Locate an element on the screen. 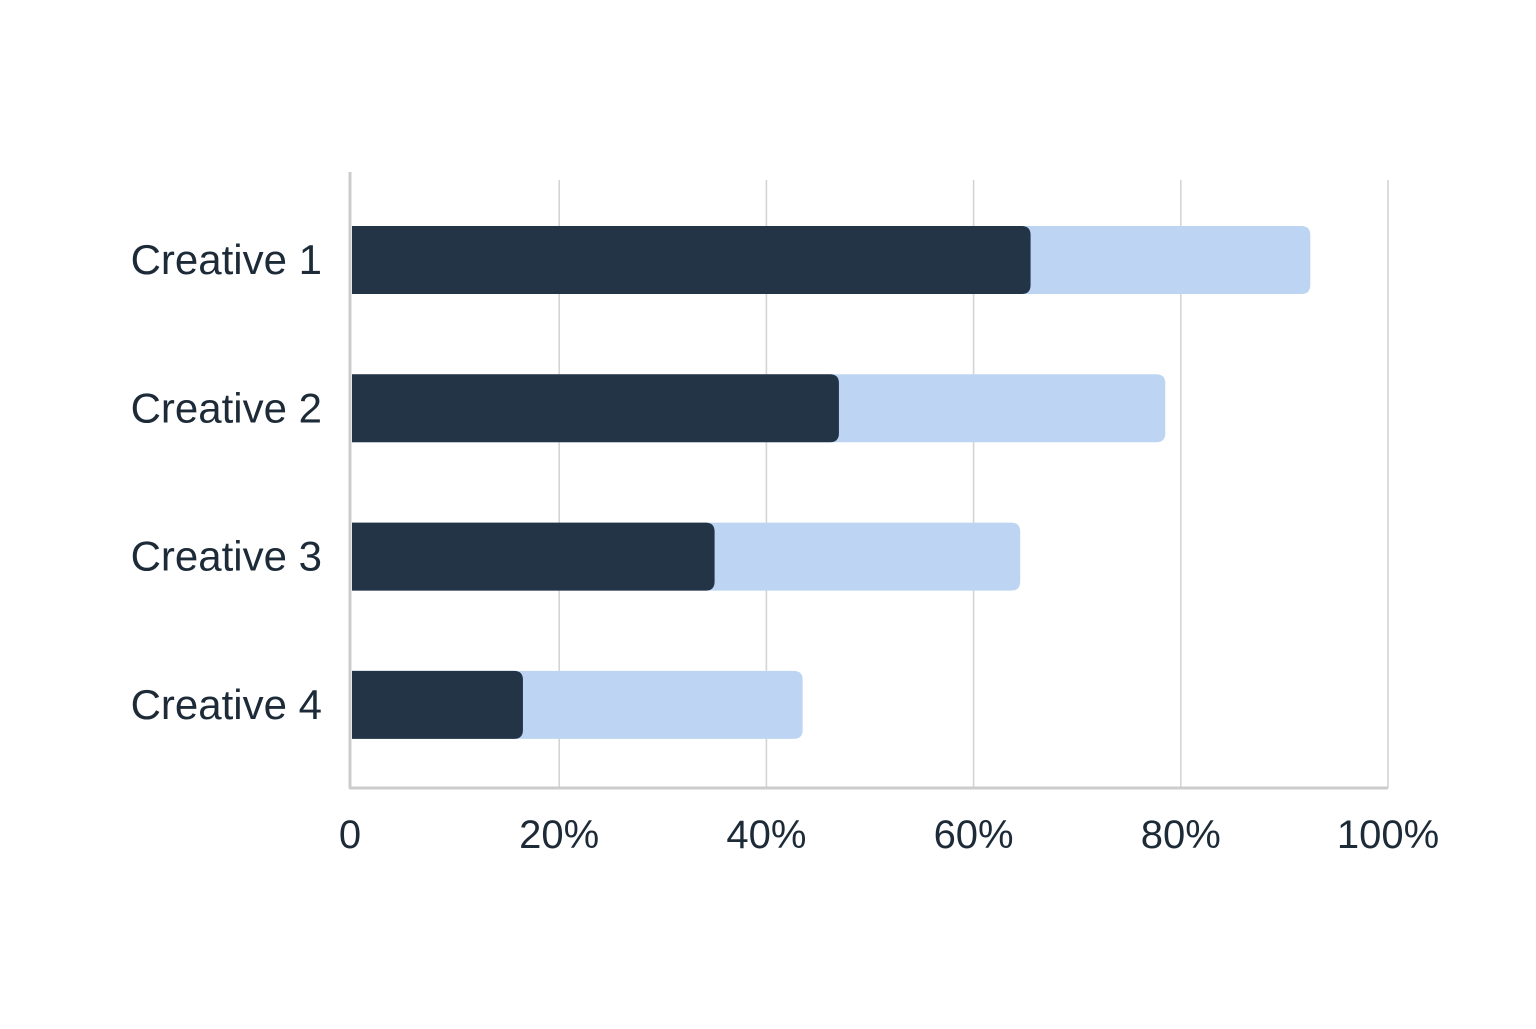 This screenshot has width=1536, height=1029. x-tick-label-100: 100% is located at coordinates (1388, 835).